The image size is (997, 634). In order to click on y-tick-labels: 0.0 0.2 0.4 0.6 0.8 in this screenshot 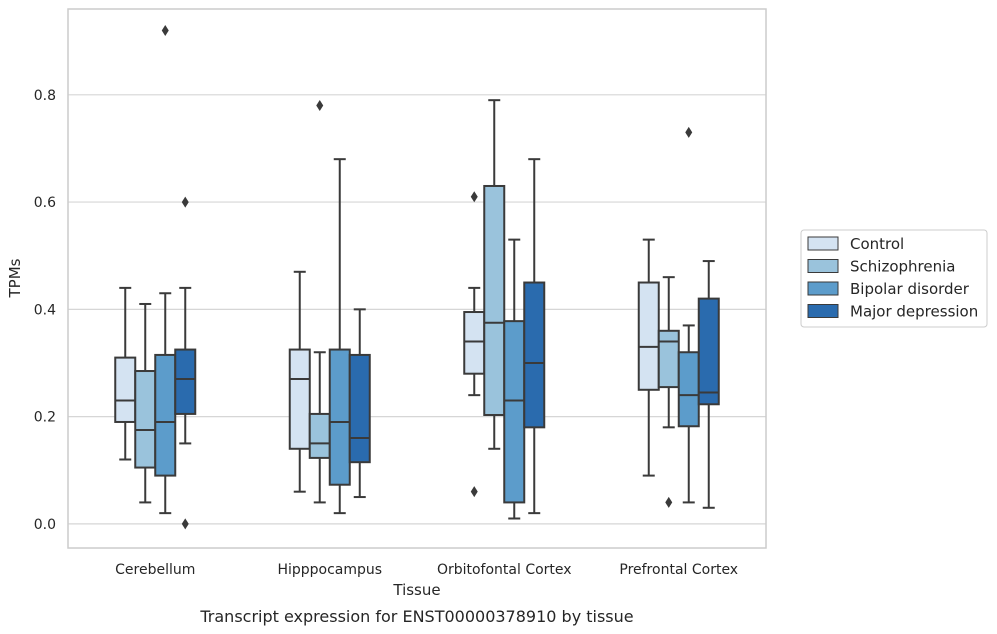, I will do `click(45, 310)`.